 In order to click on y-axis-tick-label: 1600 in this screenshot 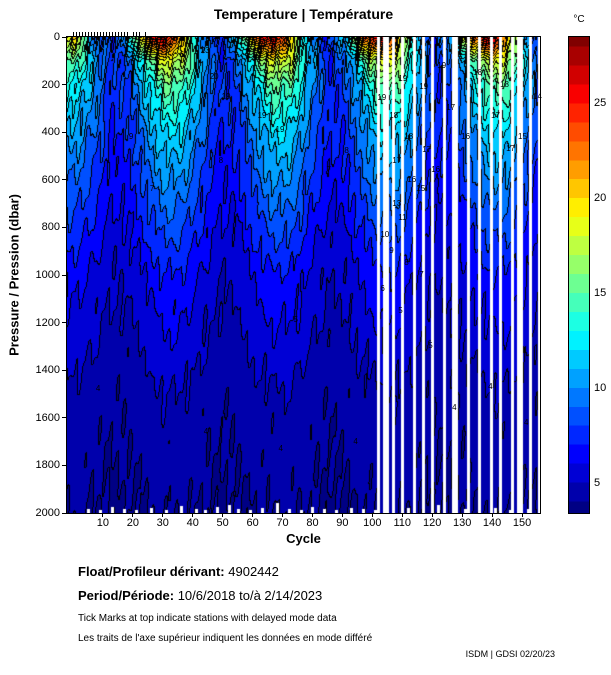, I will do `click(47, 417)`.